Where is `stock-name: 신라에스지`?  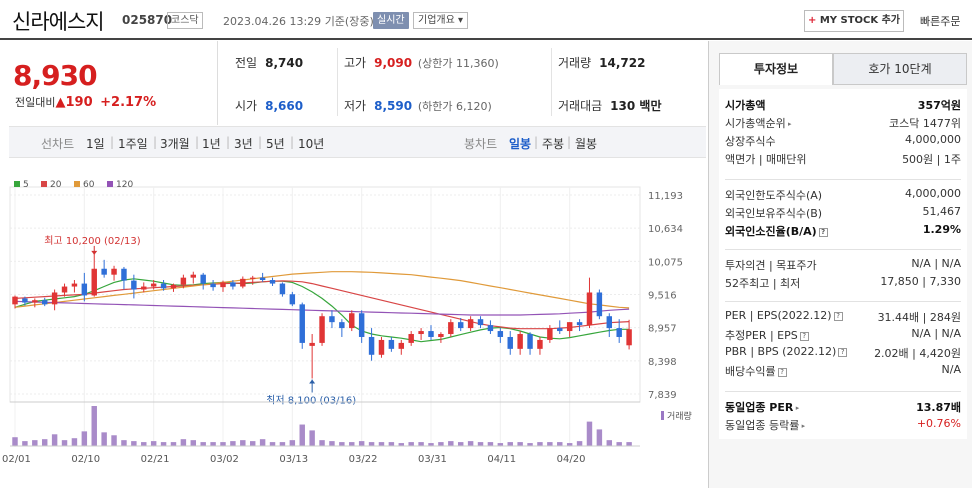 stock-name: 신라에스지 is located at coordinates (58, 22).